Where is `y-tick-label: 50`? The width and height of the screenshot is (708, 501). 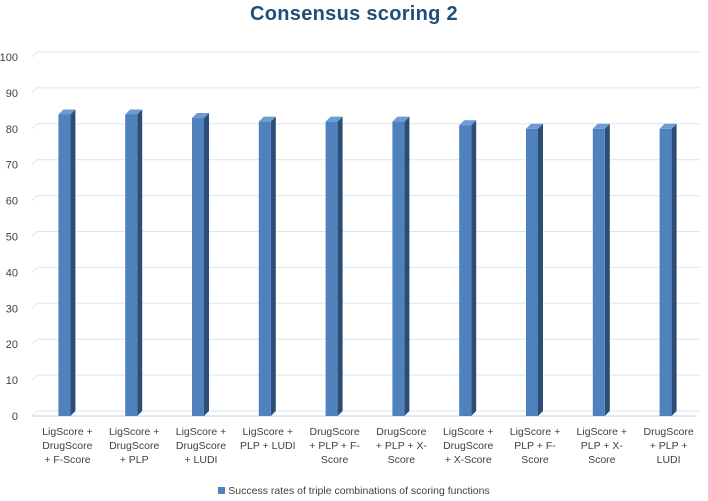 y-tick-label: 50 is located at coordinates (12, 238).